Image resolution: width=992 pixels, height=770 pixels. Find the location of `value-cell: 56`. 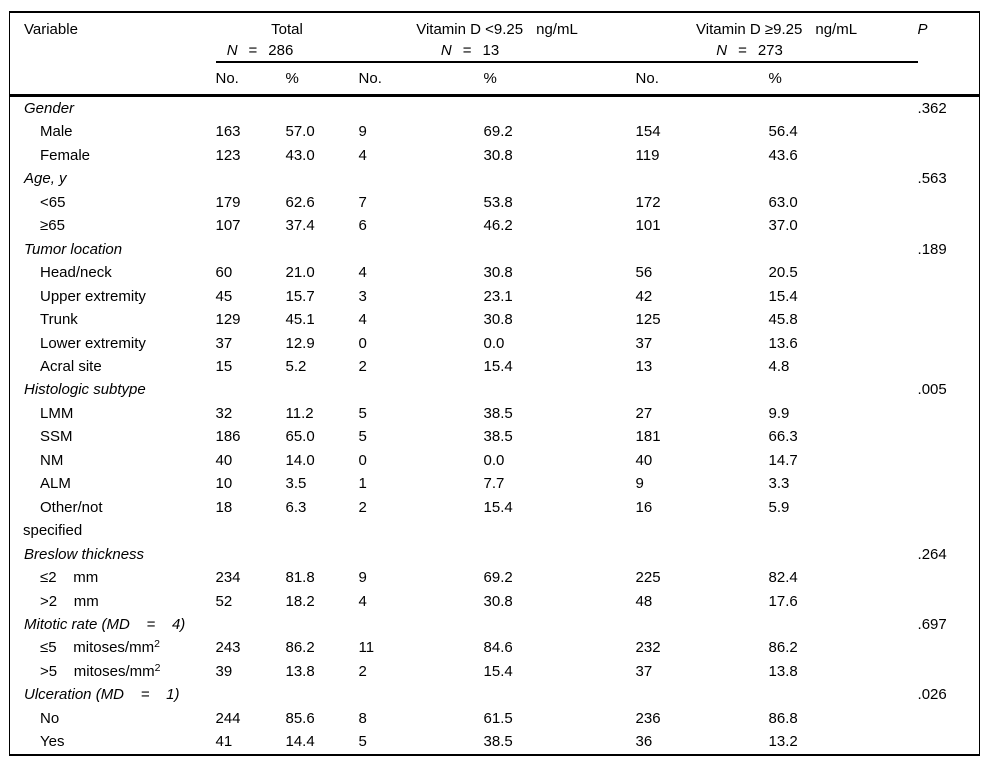

value-cell: 56 is located at coordinates (644, 273).